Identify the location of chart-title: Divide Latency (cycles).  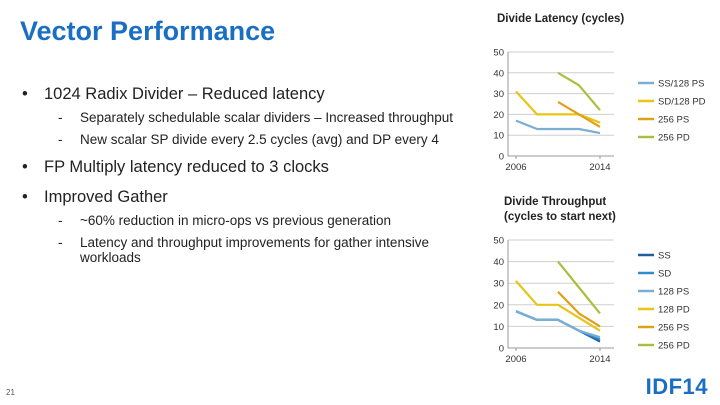
(560, 19).